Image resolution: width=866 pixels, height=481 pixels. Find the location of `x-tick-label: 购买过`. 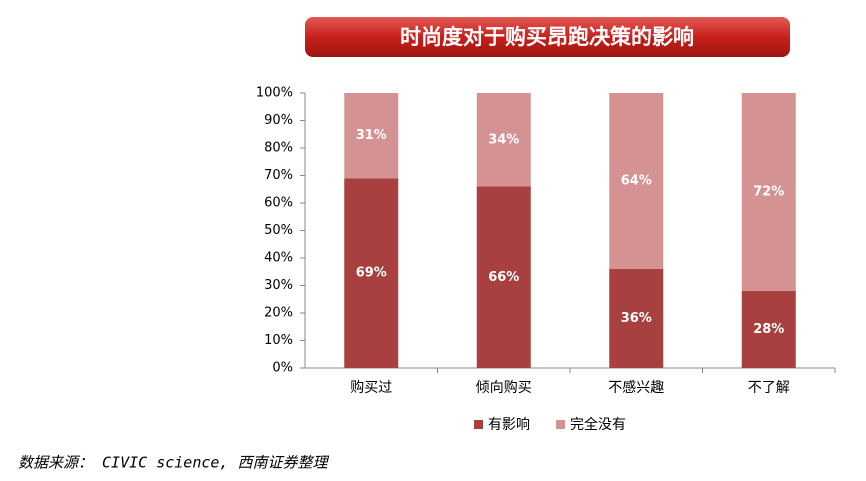

x-tick-label: 购买过 is located at coordinates (371, 388).